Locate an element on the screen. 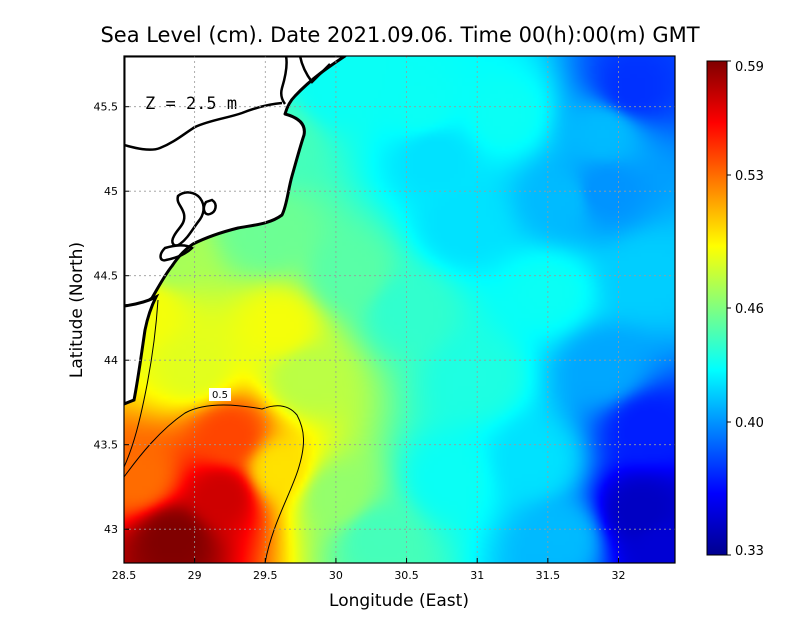 The height and width of the screenshot is (618, 800). x-axis-label: Longitude (East) is located at coordinates (399, 601).